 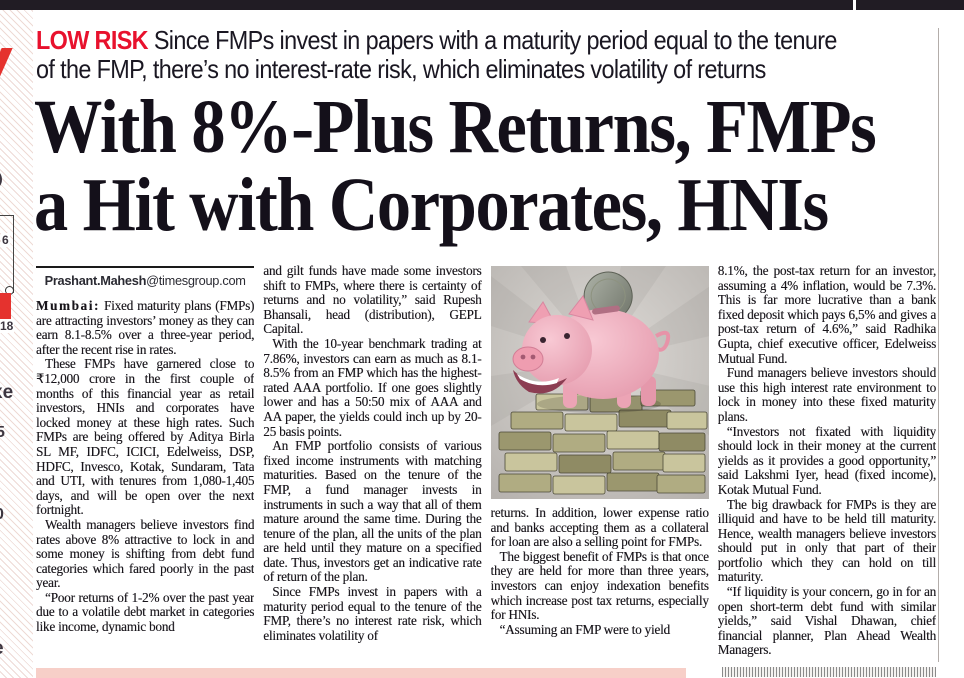 What do you see at coordinates (7, 326) in the screenshot?
I see `margin-fragment: 18` at bounding box center [7, 326].